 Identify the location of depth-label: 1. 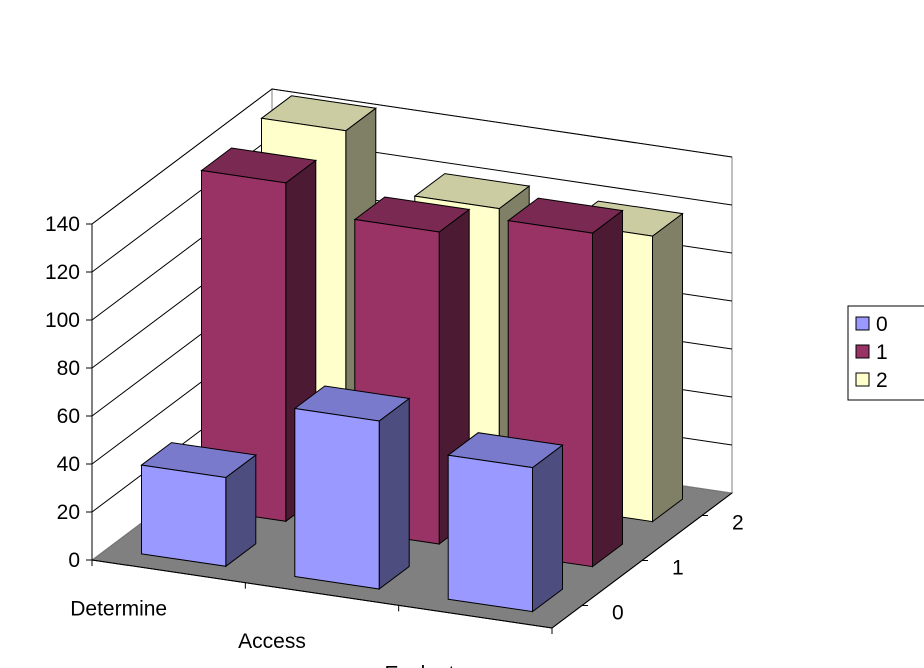
(678, 568).